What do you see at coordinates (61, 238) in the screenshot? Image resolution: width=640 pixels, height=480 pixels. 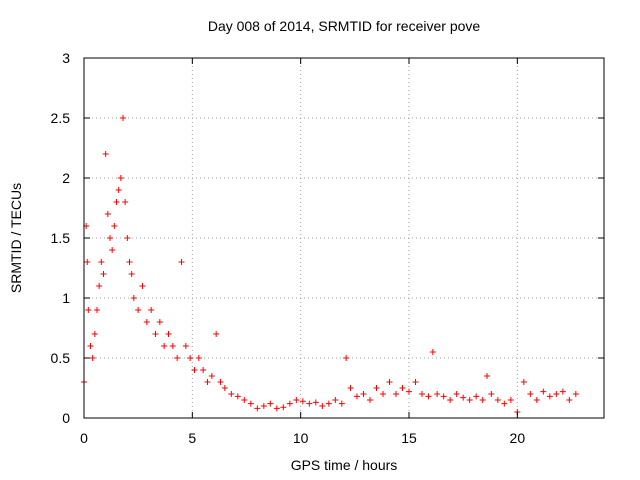 I see `y-tick-label: 1.5` at bounding box center [61, 238].